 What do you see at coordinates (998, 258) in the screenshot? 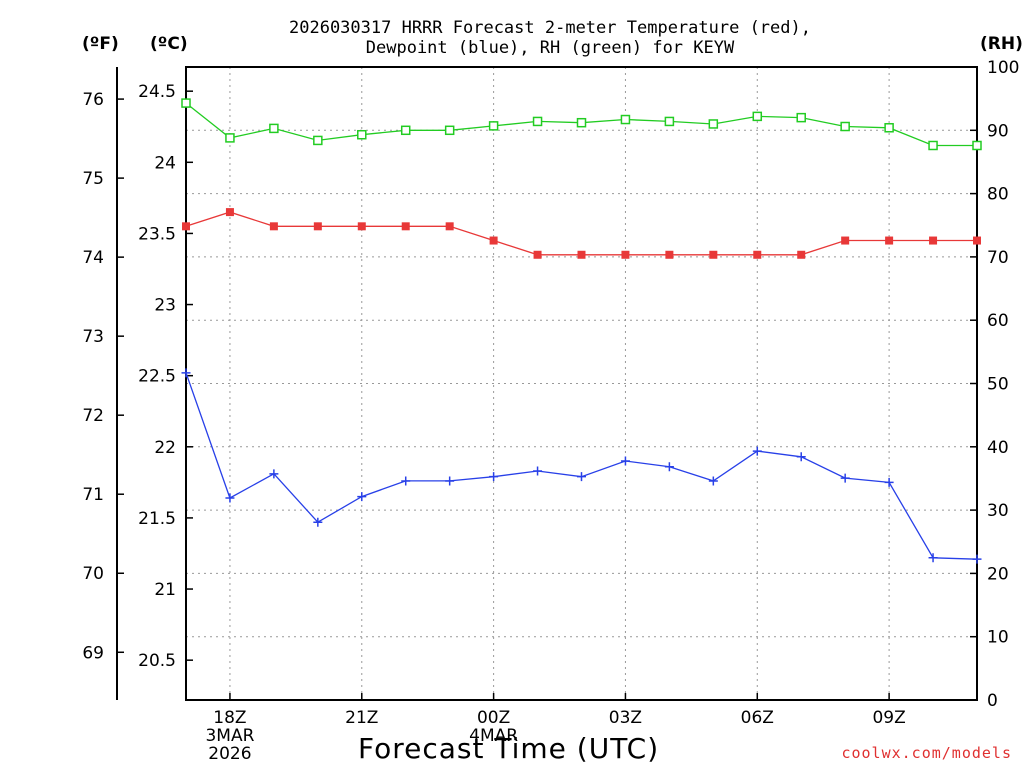
I see `rh-tick-label: 70` at bounding box center [998, 258].